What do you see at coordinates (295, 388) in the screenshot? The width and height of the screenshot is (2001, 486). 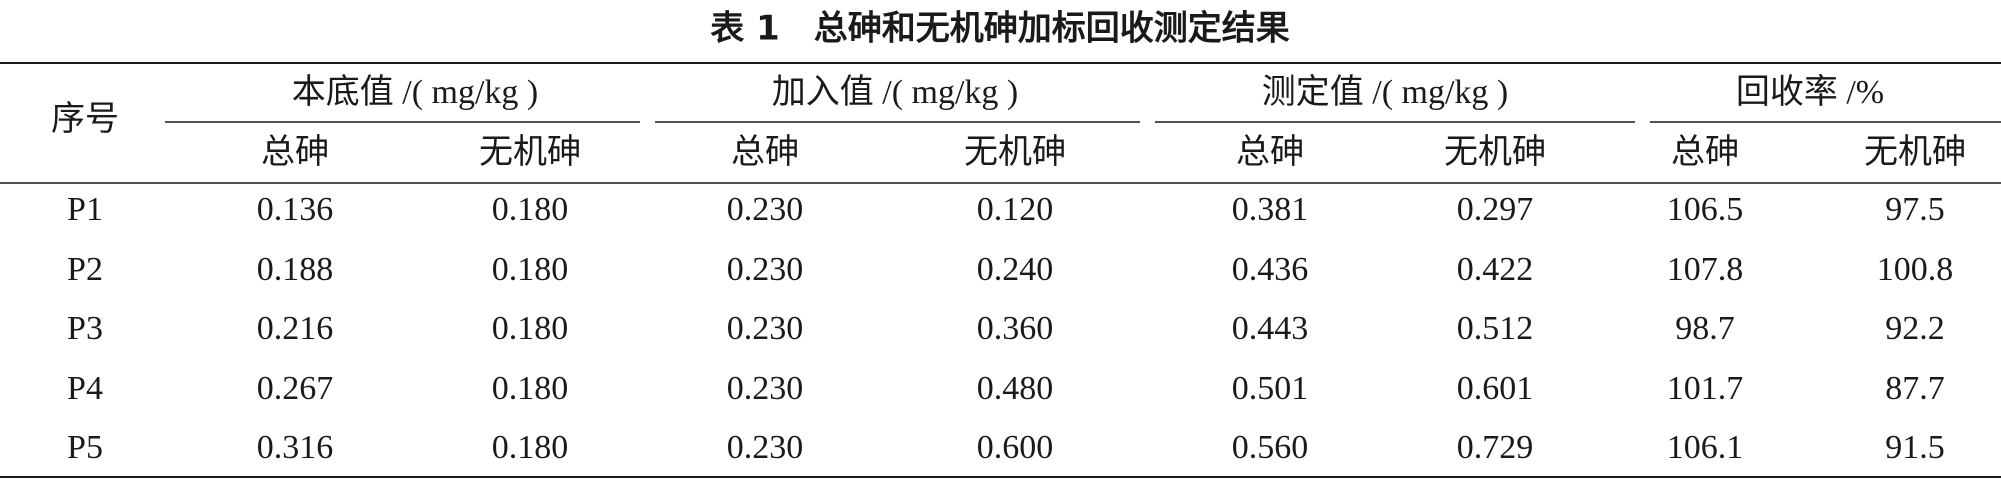 I see `cell: 0.267` at bounding box center [295, 388].